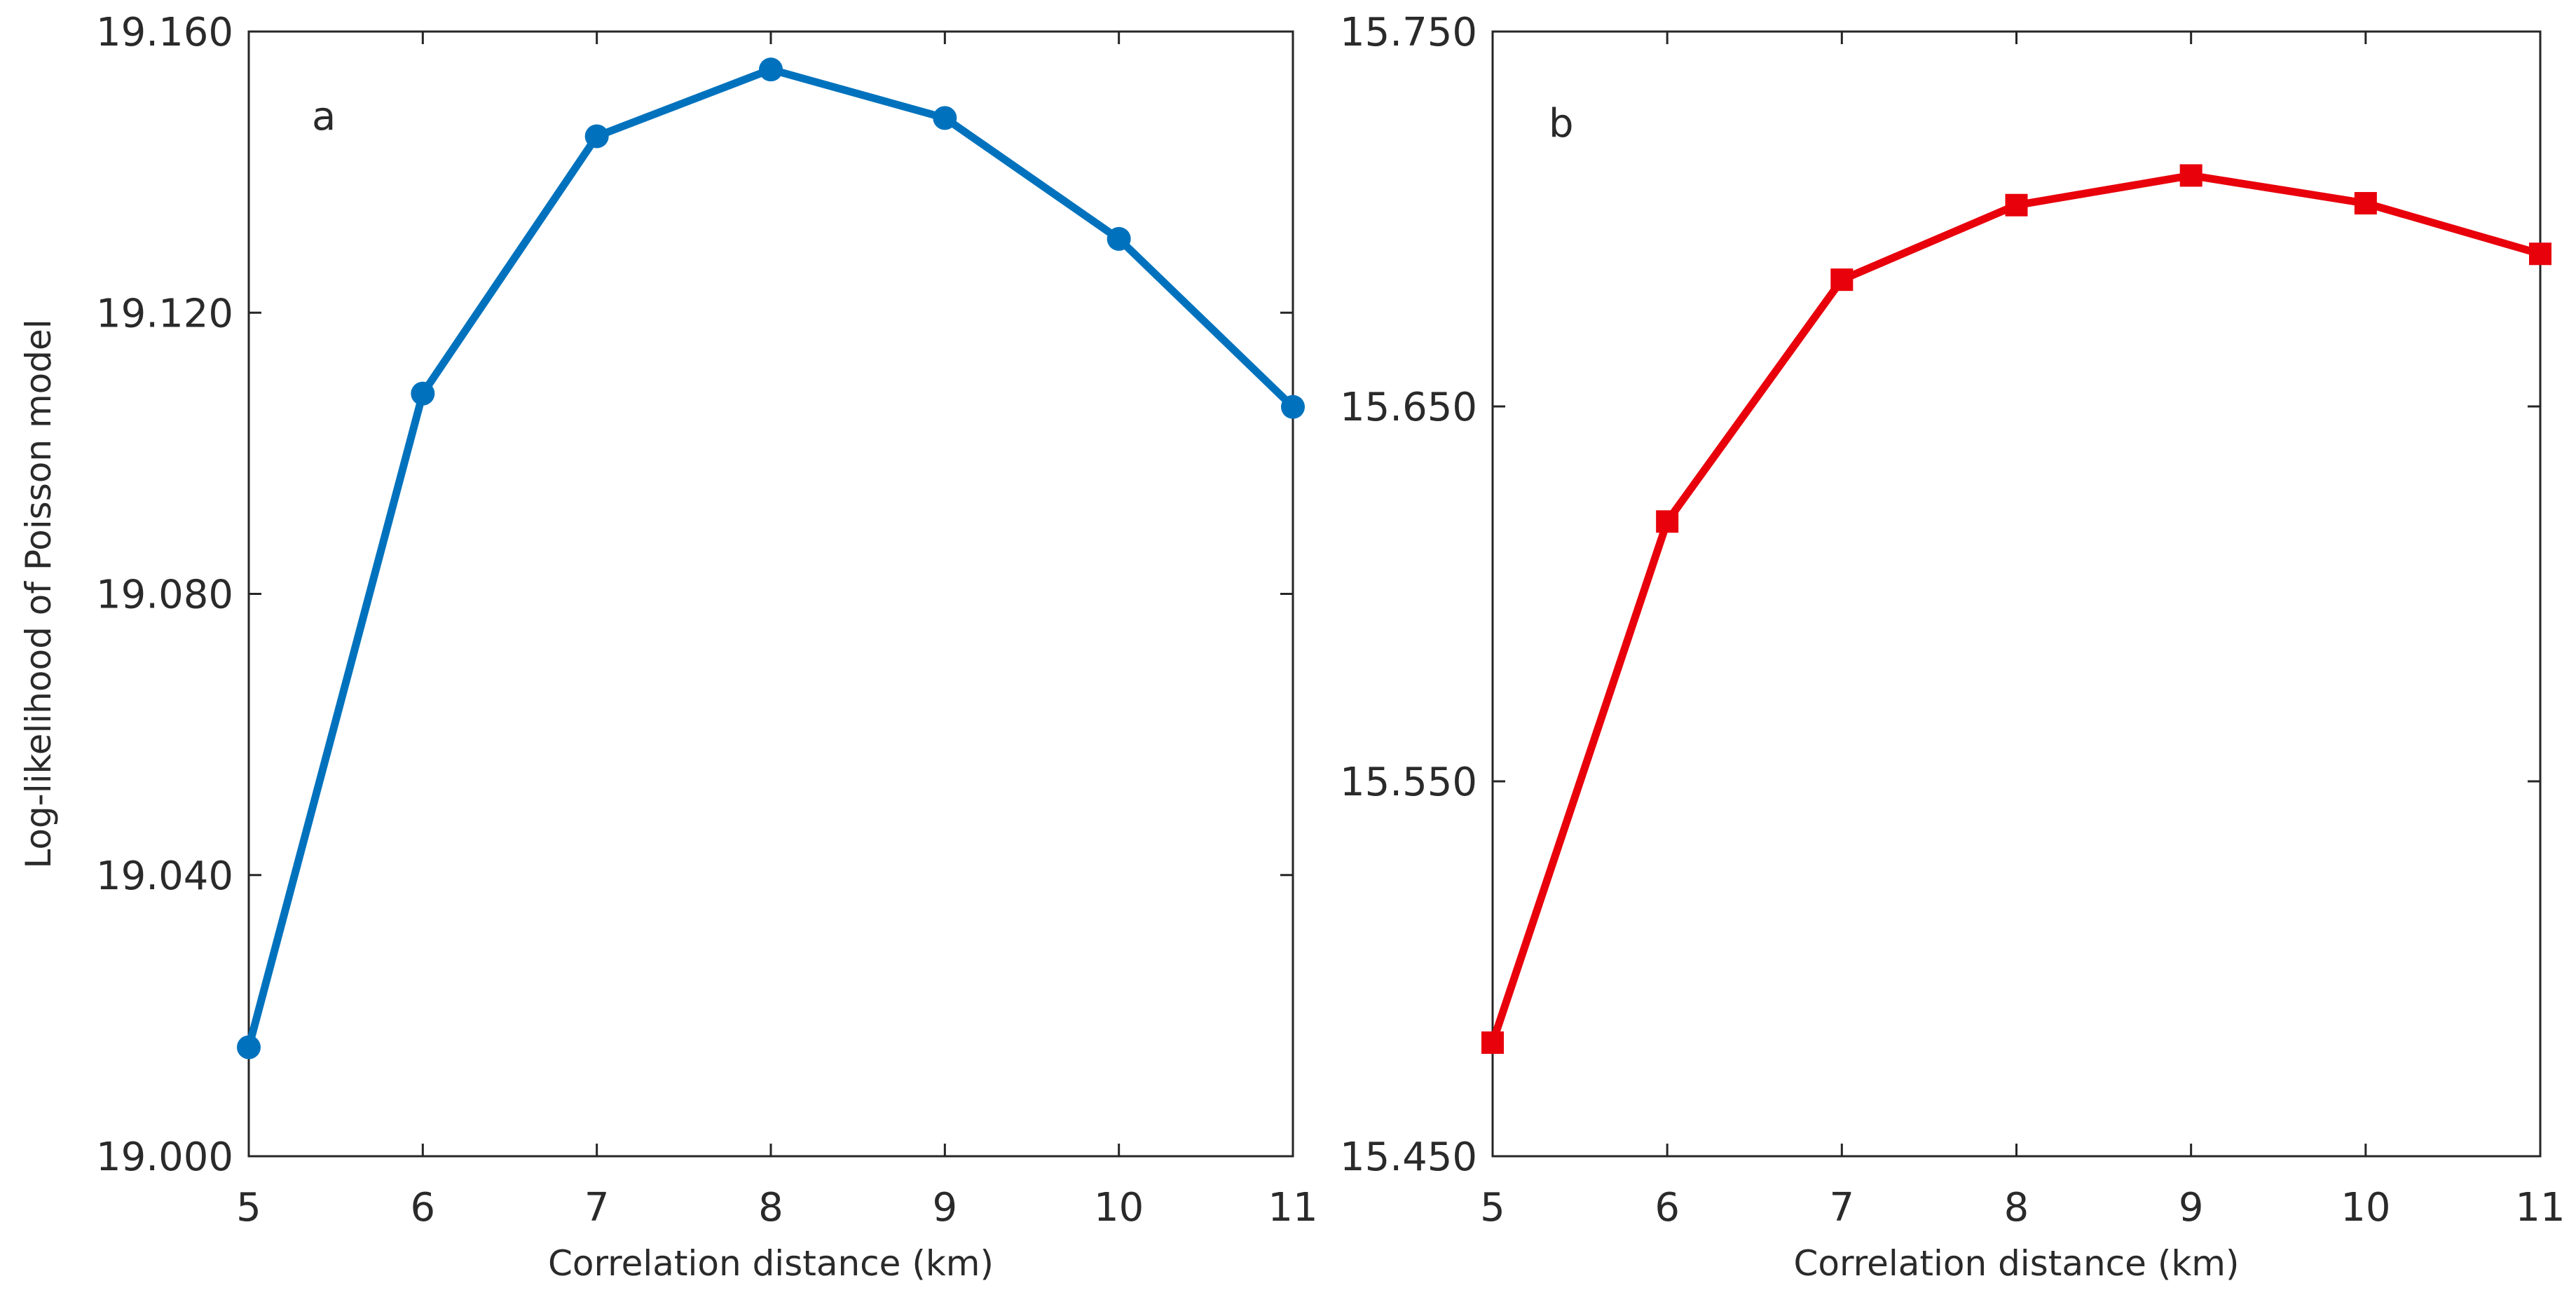  What do you see at coordinates (2016, 1263) in the screenshot?
I see `chart-b-x-axis-title: Correlation distance (km)` at bounding box center [2016, 1263].